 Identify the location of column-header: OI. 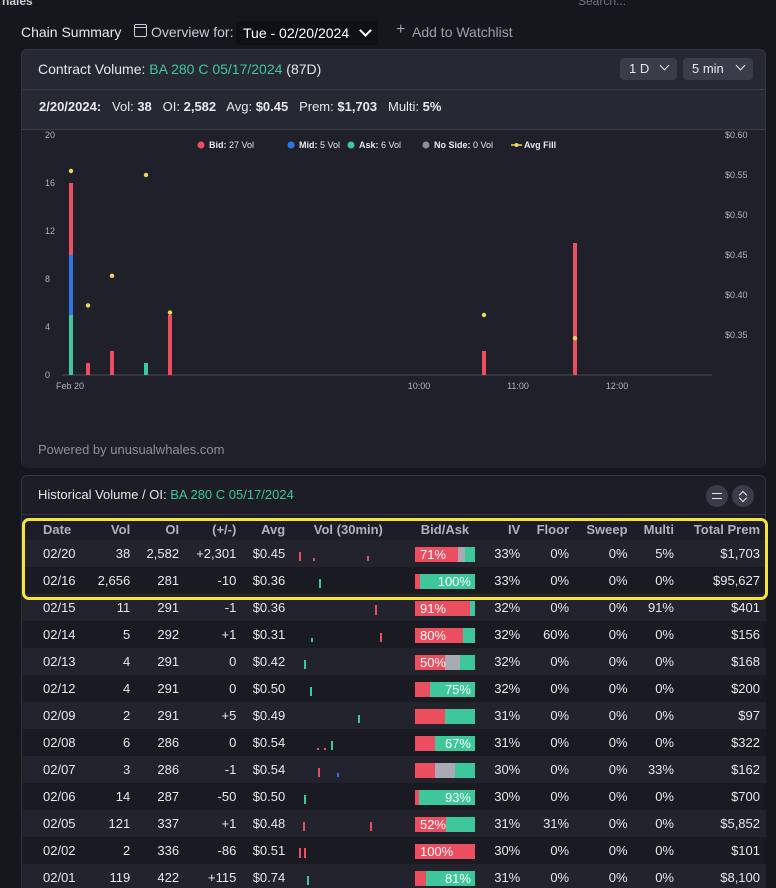
(172, 529).